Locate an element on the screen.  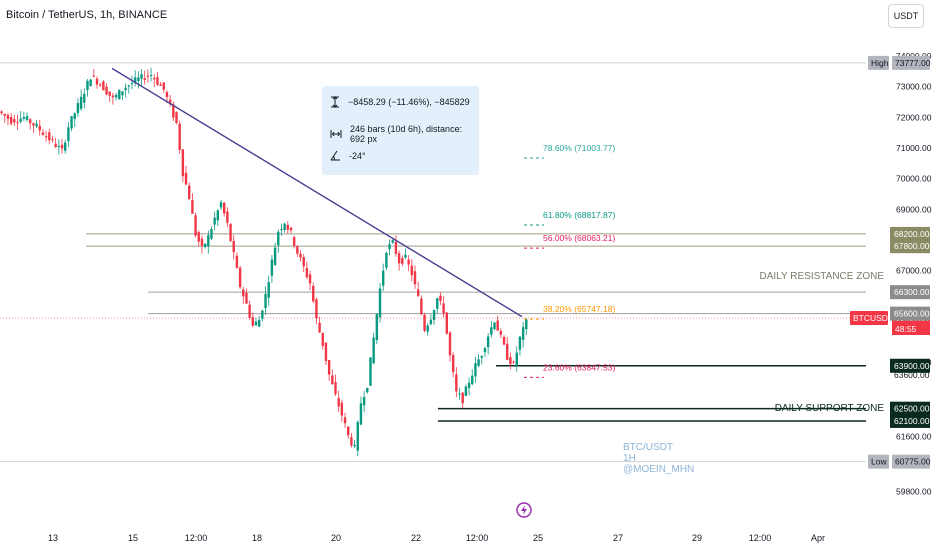
watermark-line-0: BTC/USDT is located at coordinates (648, 447).